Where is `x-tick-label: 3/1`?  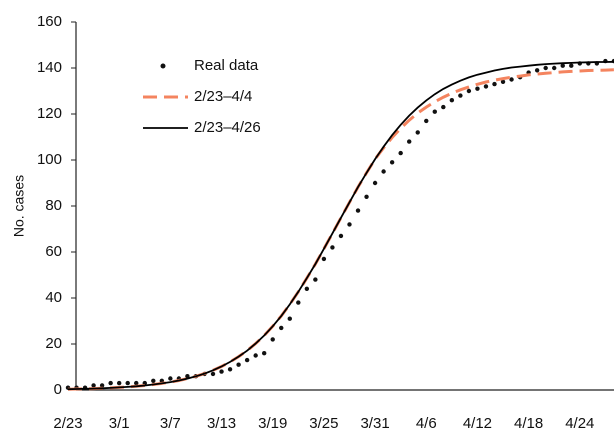
x-tick-label: 3/1 is located at coordinates (119, 423).